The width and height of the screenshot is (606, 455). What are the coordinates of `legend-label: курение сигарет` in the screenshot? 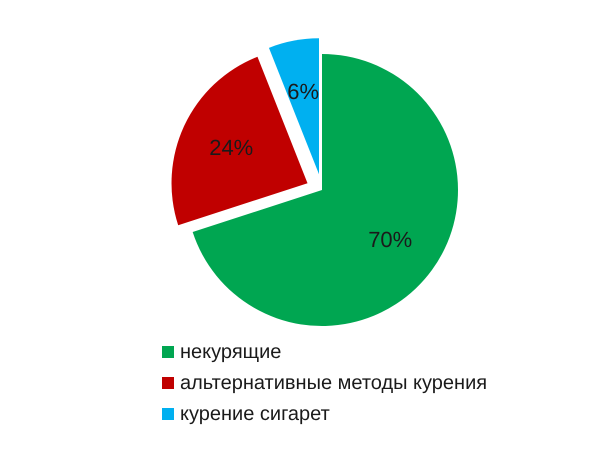 It's located at (255, 414).